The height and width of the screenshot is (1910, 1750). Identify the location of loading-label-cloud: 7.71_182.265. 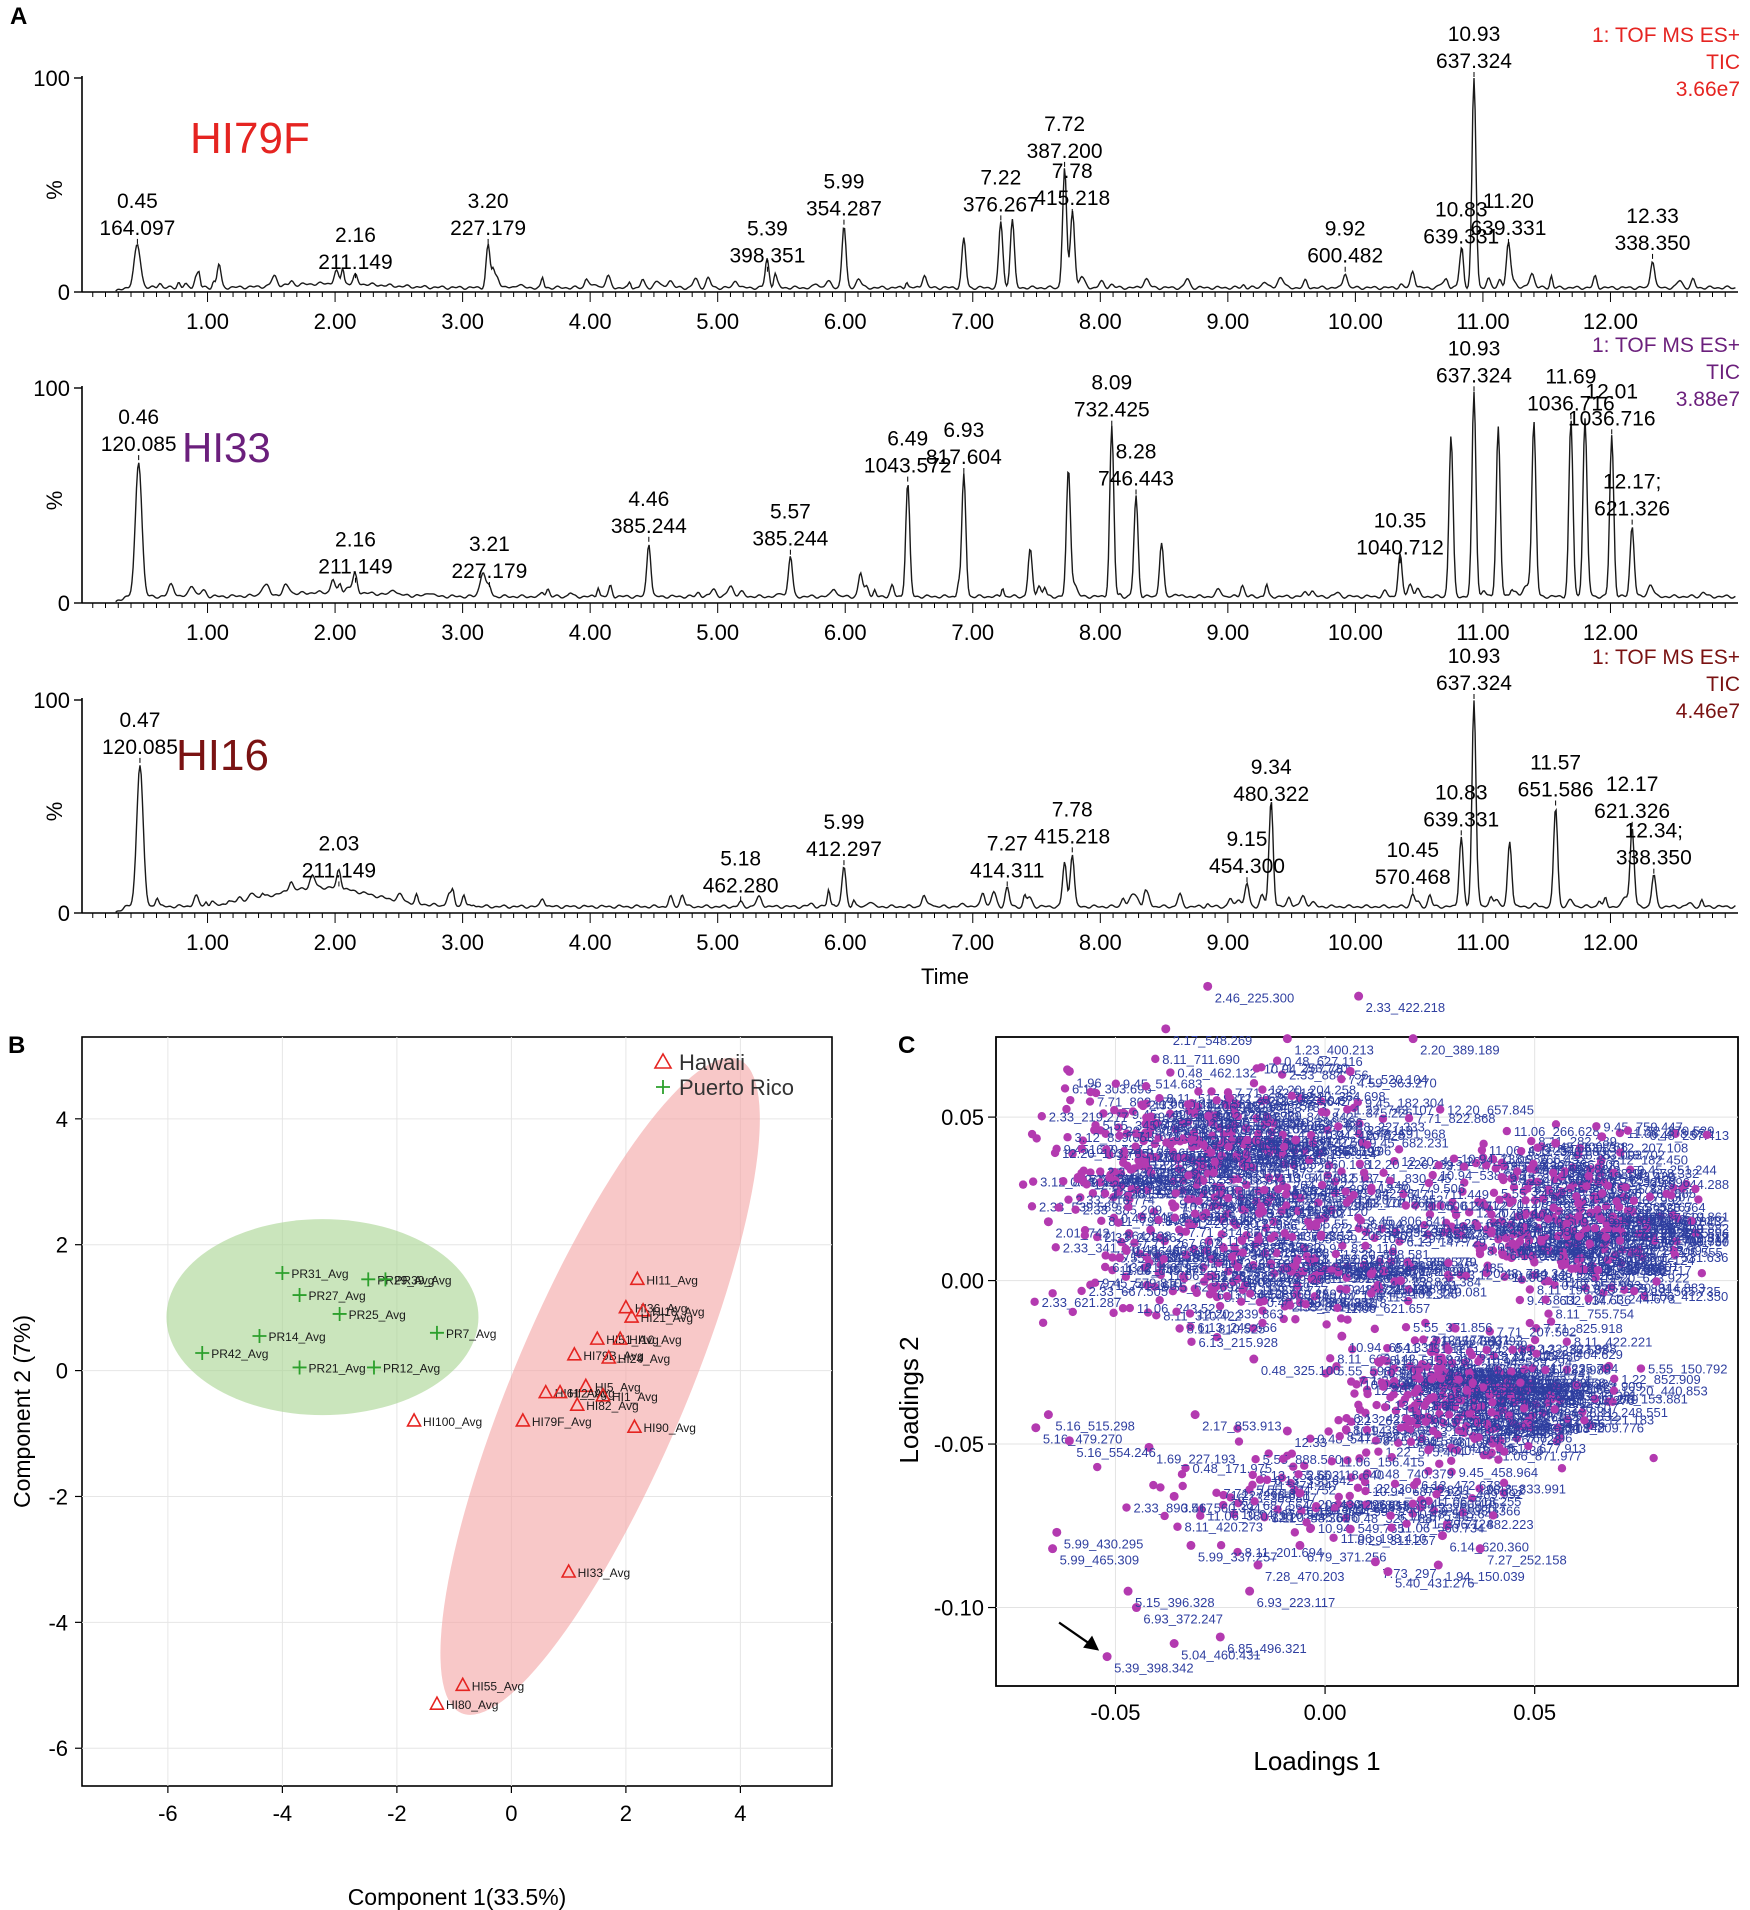
(1669, 1233).